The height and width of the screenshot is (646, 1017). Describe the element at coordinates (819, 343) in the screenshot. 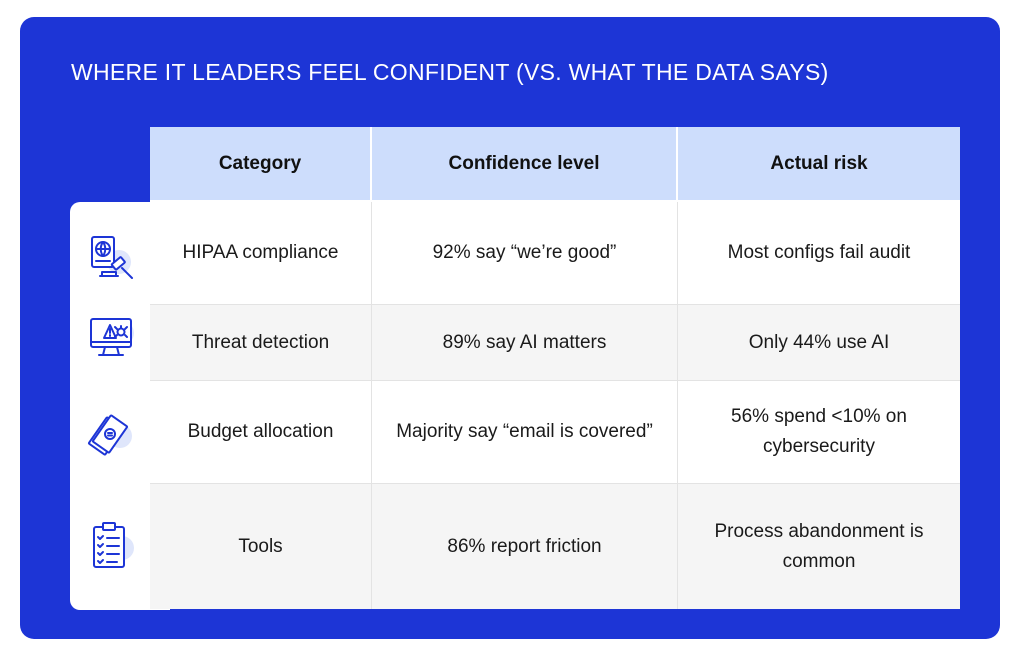

I see `row-2-risk: Only 44% use AI` at that location.